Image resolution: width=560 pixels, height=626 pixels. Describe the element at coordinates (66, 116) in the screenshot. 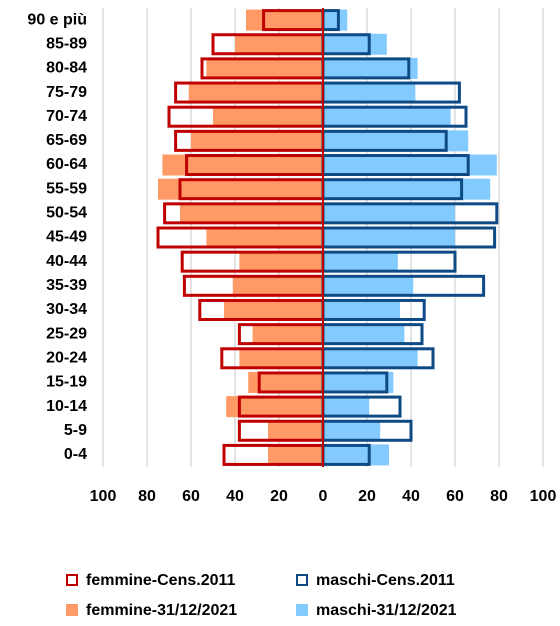

I see `y-tick-label: 70-74` at that location.